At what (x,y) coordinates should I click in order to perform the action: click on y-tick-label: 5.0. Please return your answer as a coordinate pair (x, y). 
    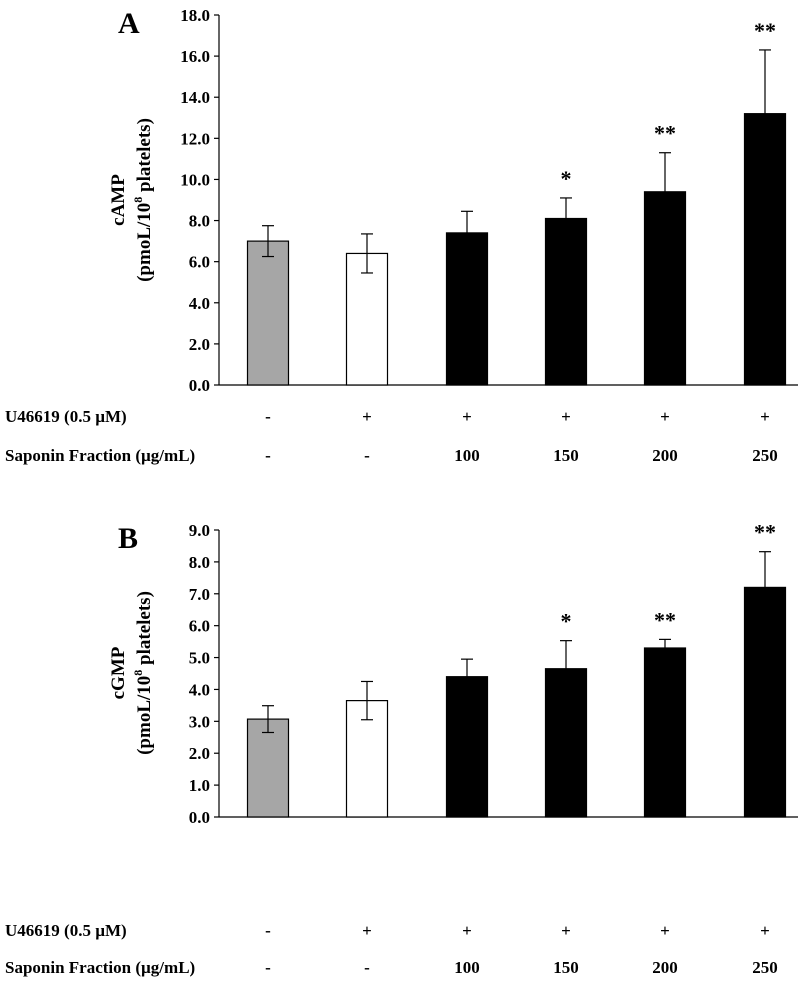
    Looking at the image, I should click on (199, 658).